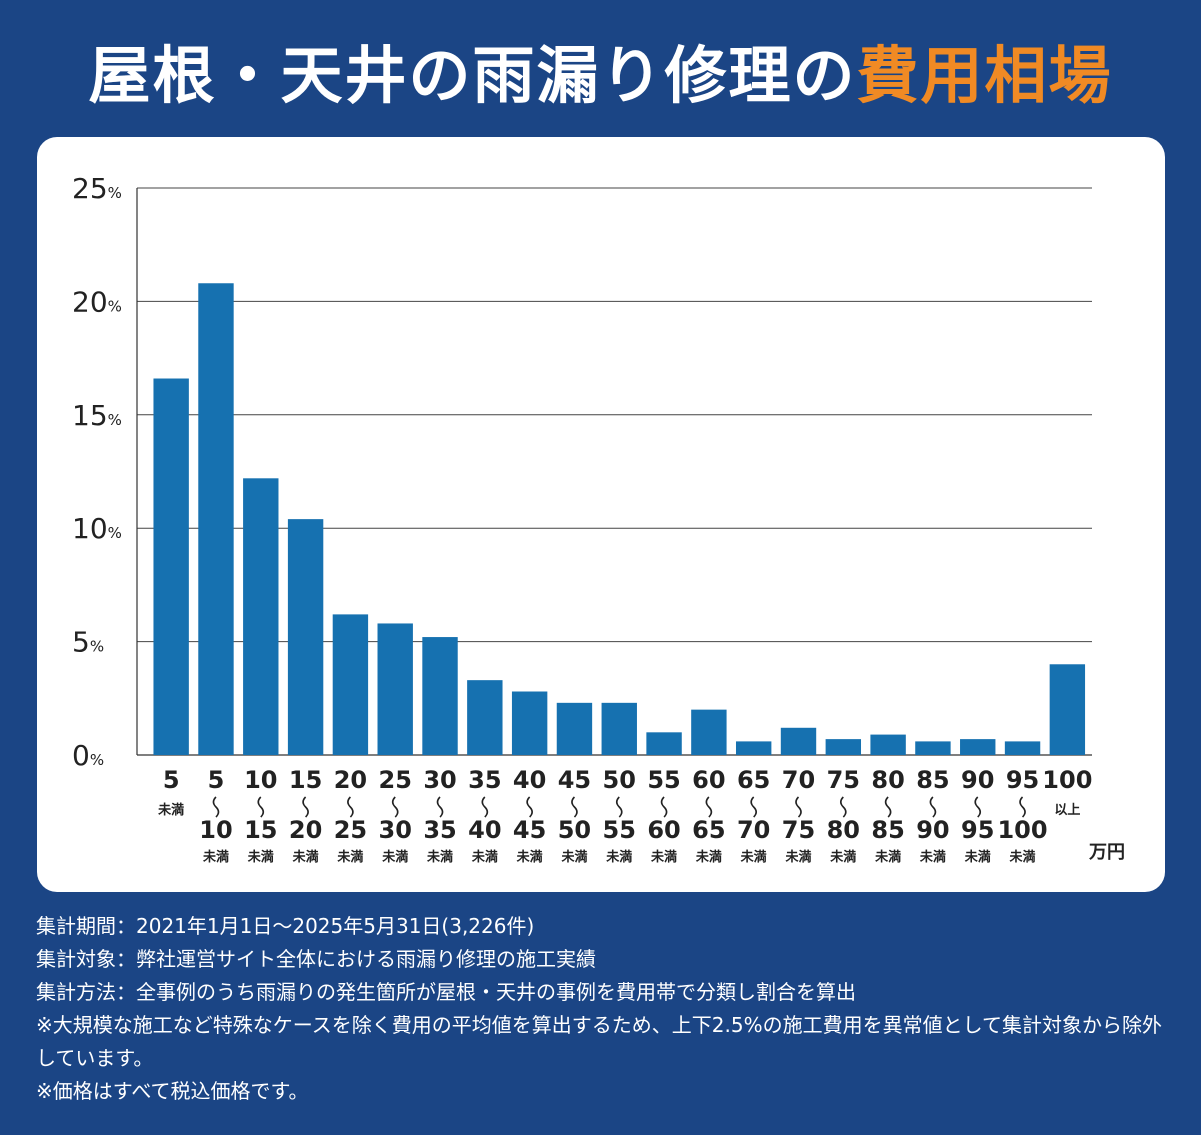 The height and width of the screenshot is (1135, 1201). What do you see at coordinates (97, 301) in the screenshot?
I see `y-tick-label: 20%` at bounding box center [97, 301].